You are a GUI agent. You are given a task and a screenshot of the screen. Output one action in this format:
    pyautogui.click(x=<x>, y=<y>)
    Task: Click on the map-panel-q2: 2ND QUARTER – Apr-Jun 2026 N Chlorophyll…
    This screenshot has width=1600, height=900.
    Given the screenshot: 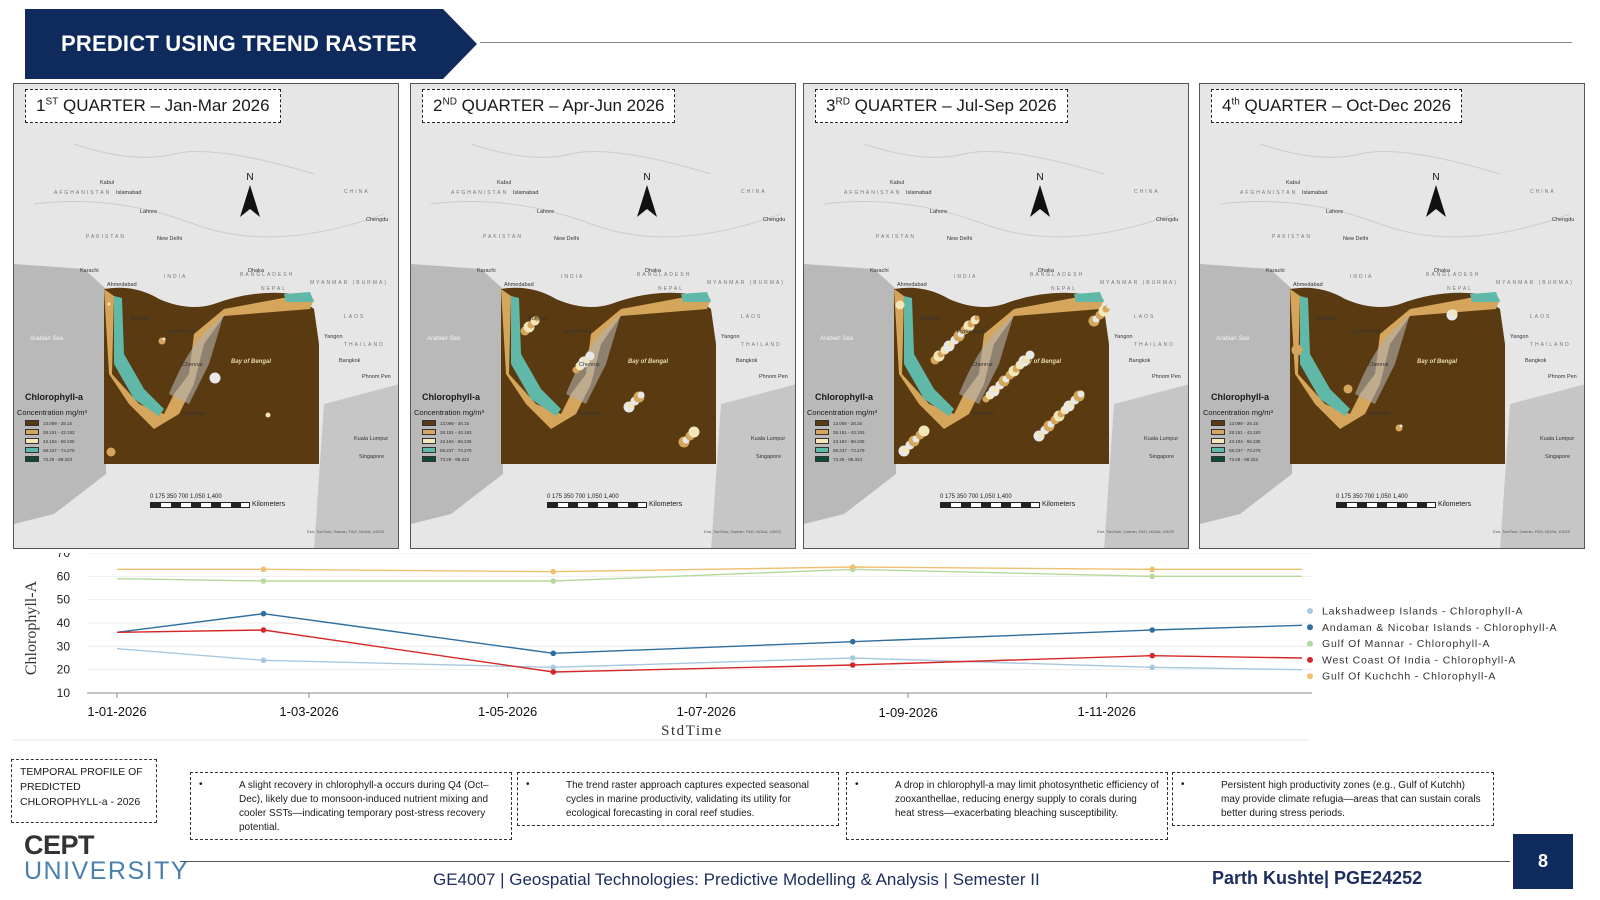 What is the action you would take?
    pyautogui.click(x=603, y=316)
    